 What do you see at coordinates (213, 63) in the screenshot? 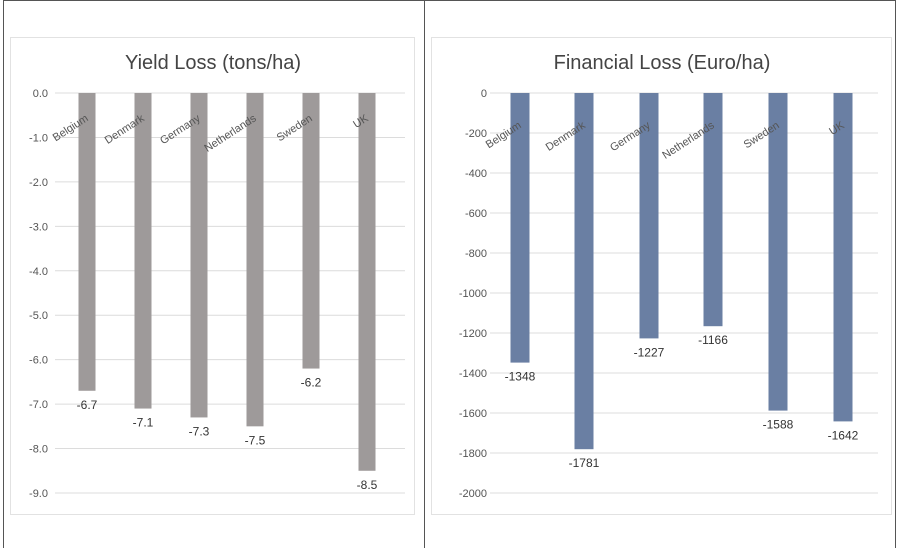
I see `yield-loss-title: Yield Loss (tons/ha)` at bounding box center [213, 63].